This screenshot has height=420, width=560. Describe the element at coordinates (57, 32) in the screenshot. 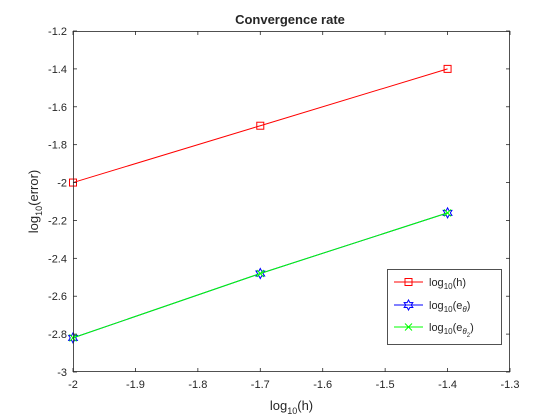

I see `y-tick-label: -1.2` at that location.